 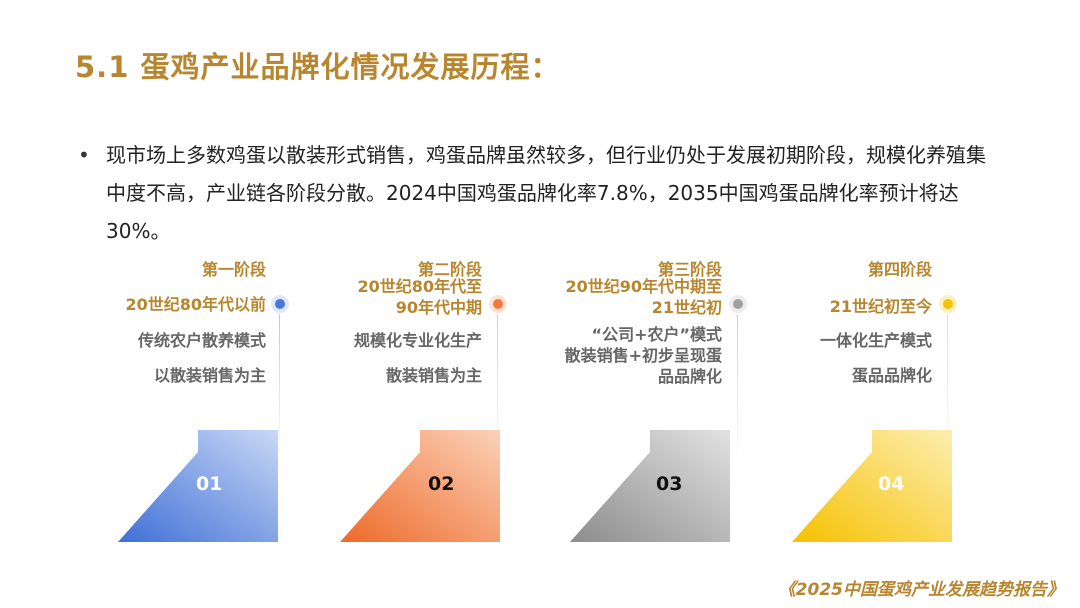 What do you see at coordinates (381, 397) in the screenshot?
I see `stage-2: 第二阶段 20世纪80年代至 90年代中期 规模化专业化生产 散装销售为主 02` at bounding box center [381, 397].